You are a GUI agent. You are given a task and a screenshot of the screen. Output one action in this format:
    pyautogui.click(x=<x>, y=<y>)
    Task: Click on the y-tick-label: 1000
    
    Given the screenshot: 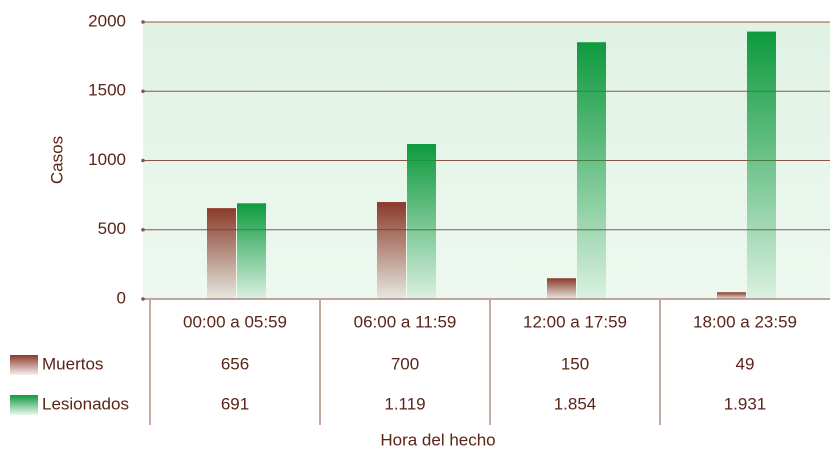 What is the action you would take?
    pyautogui.click(x=107, y=159)
    